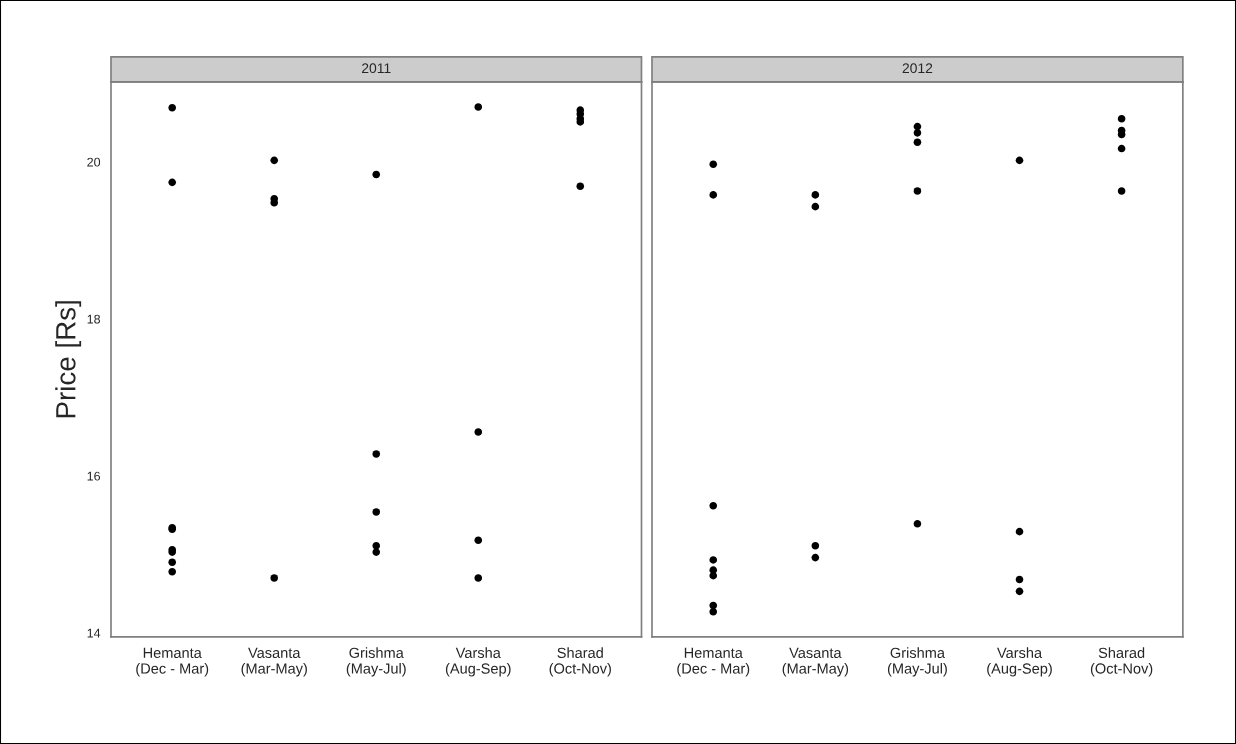 Image resolution: width=1236 pixels, height=744 pixels. Describe the element at coordinates (94, 476) in the screenshot. I see `y-tick-label: 16` at that location.